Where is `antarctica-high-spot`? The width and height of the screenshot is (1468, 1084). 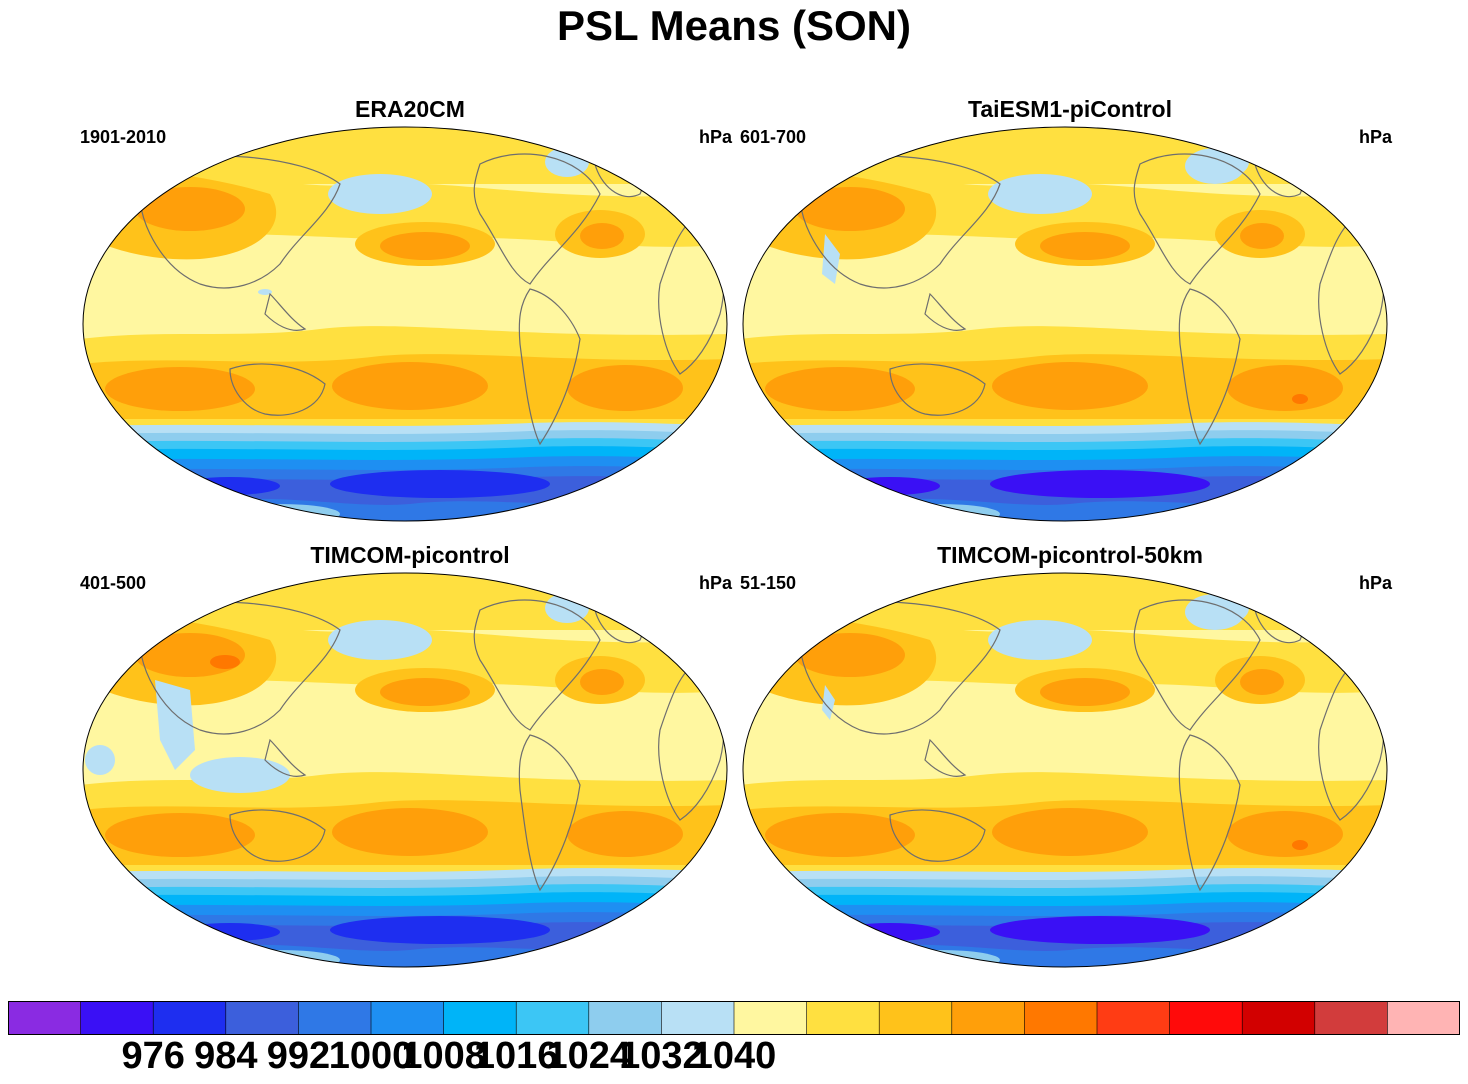
antarctica-high-spot is located at coordinates (300, 518).